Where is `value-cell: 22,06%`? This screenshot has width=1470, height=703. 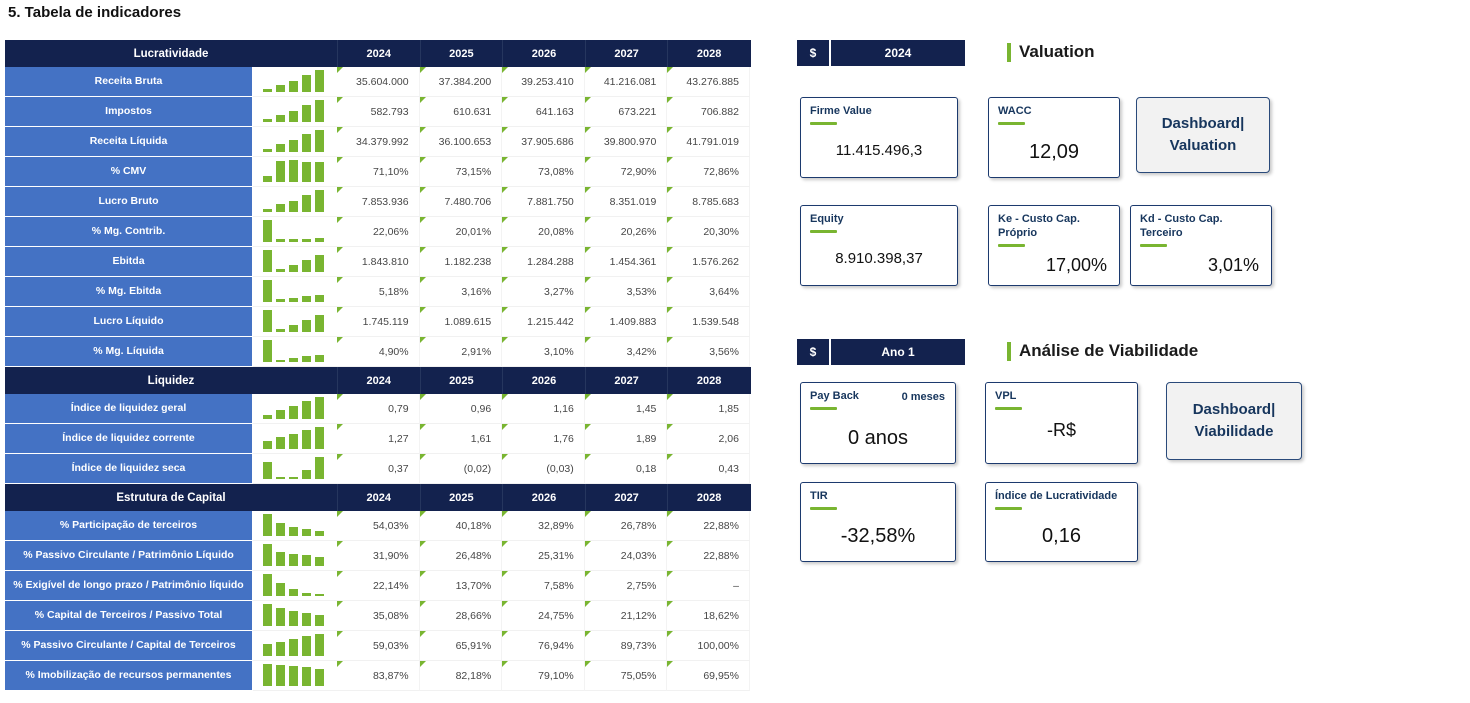
value-cell: 22,06% is located at coordinates (378, 232).